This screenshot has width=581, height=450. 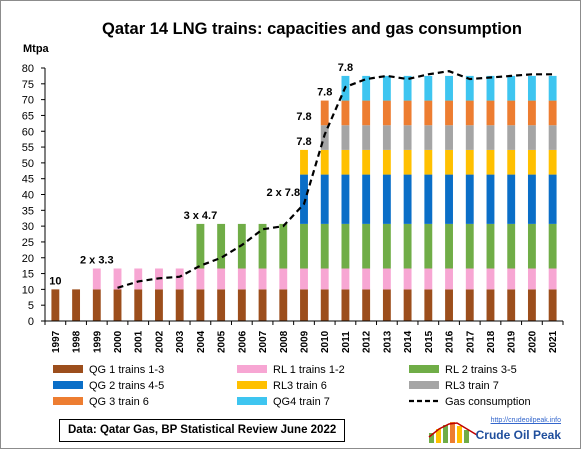 I want to click on x-tick-label: 2010, so click(x=325, y=341).